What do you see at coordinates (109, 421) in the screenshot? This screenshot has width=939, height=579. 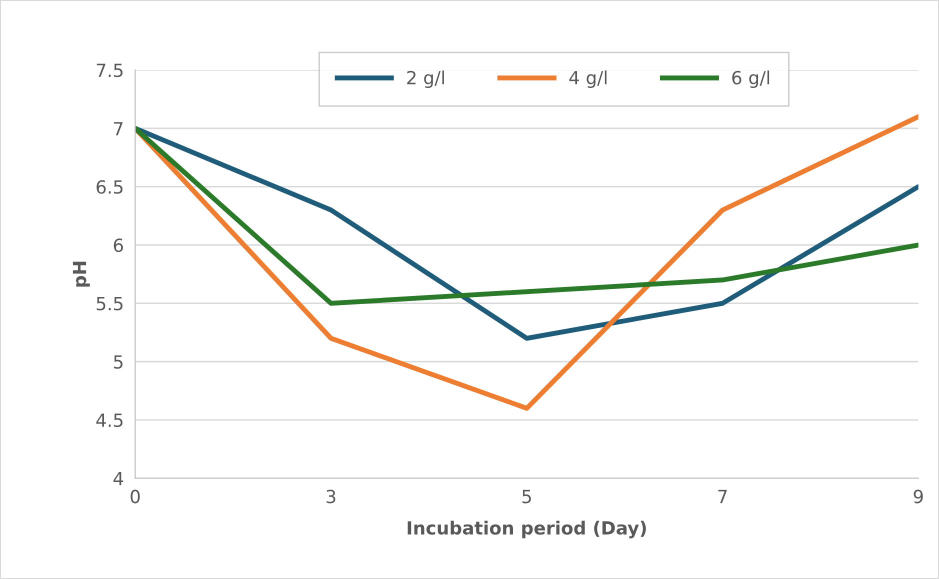 I see `y-tick-label: 4.5` at bounding box center [109, 421].